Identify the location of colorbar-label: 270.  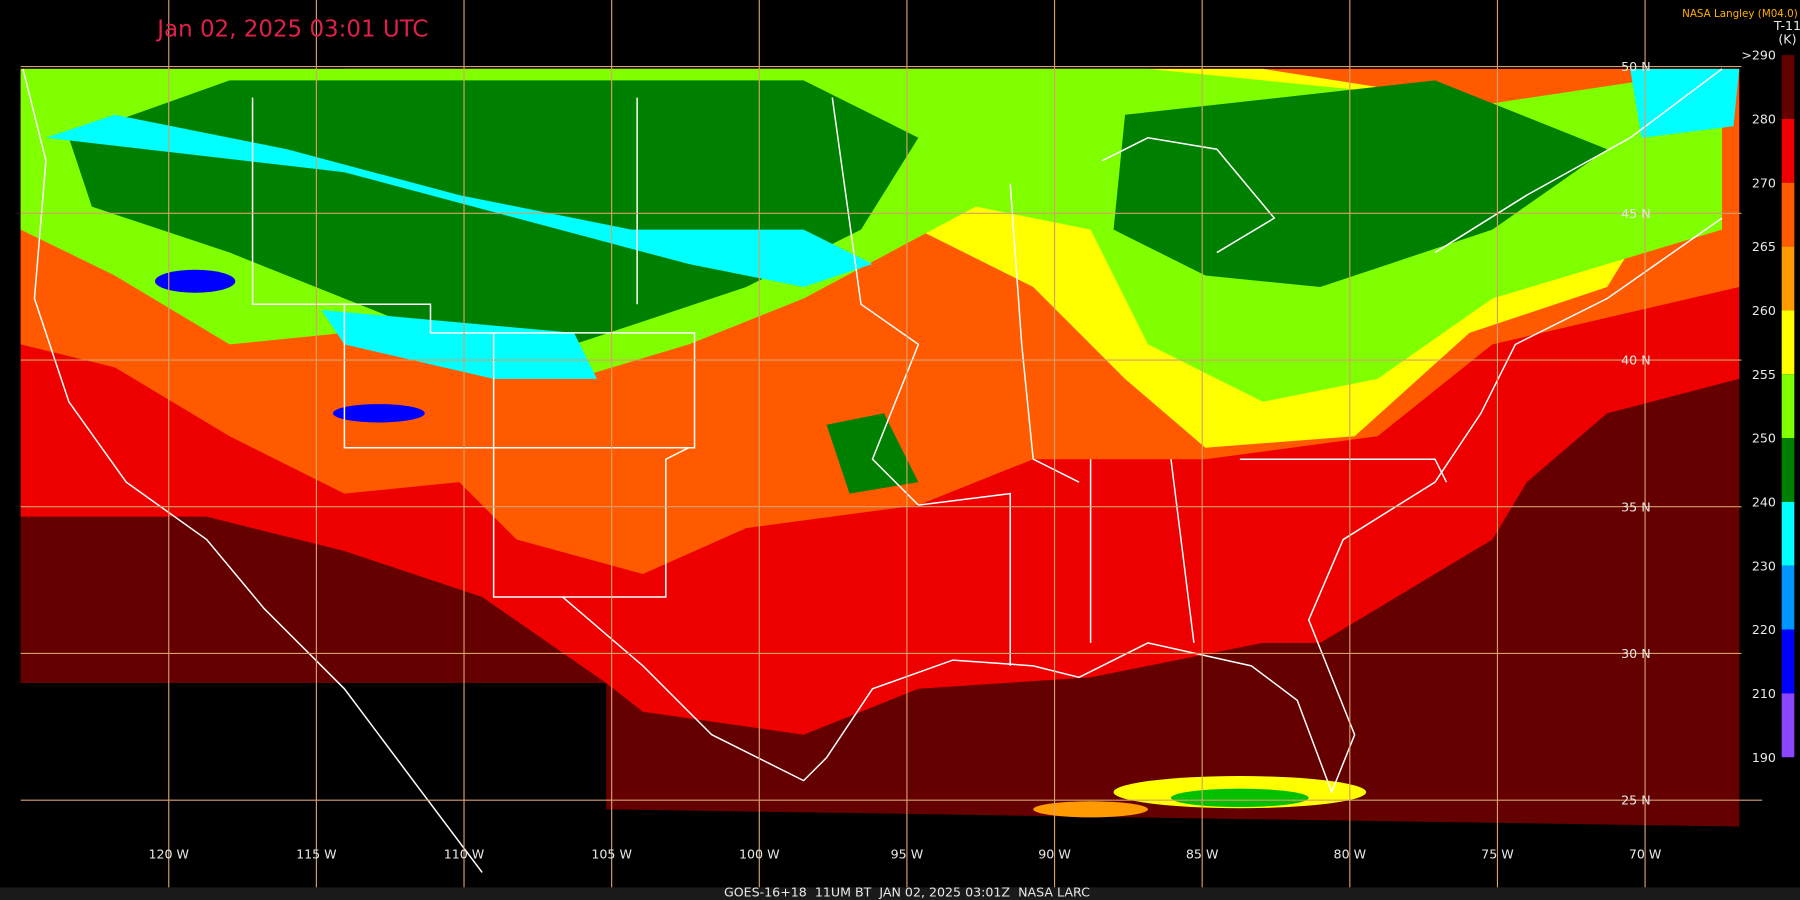
(1764, 182).